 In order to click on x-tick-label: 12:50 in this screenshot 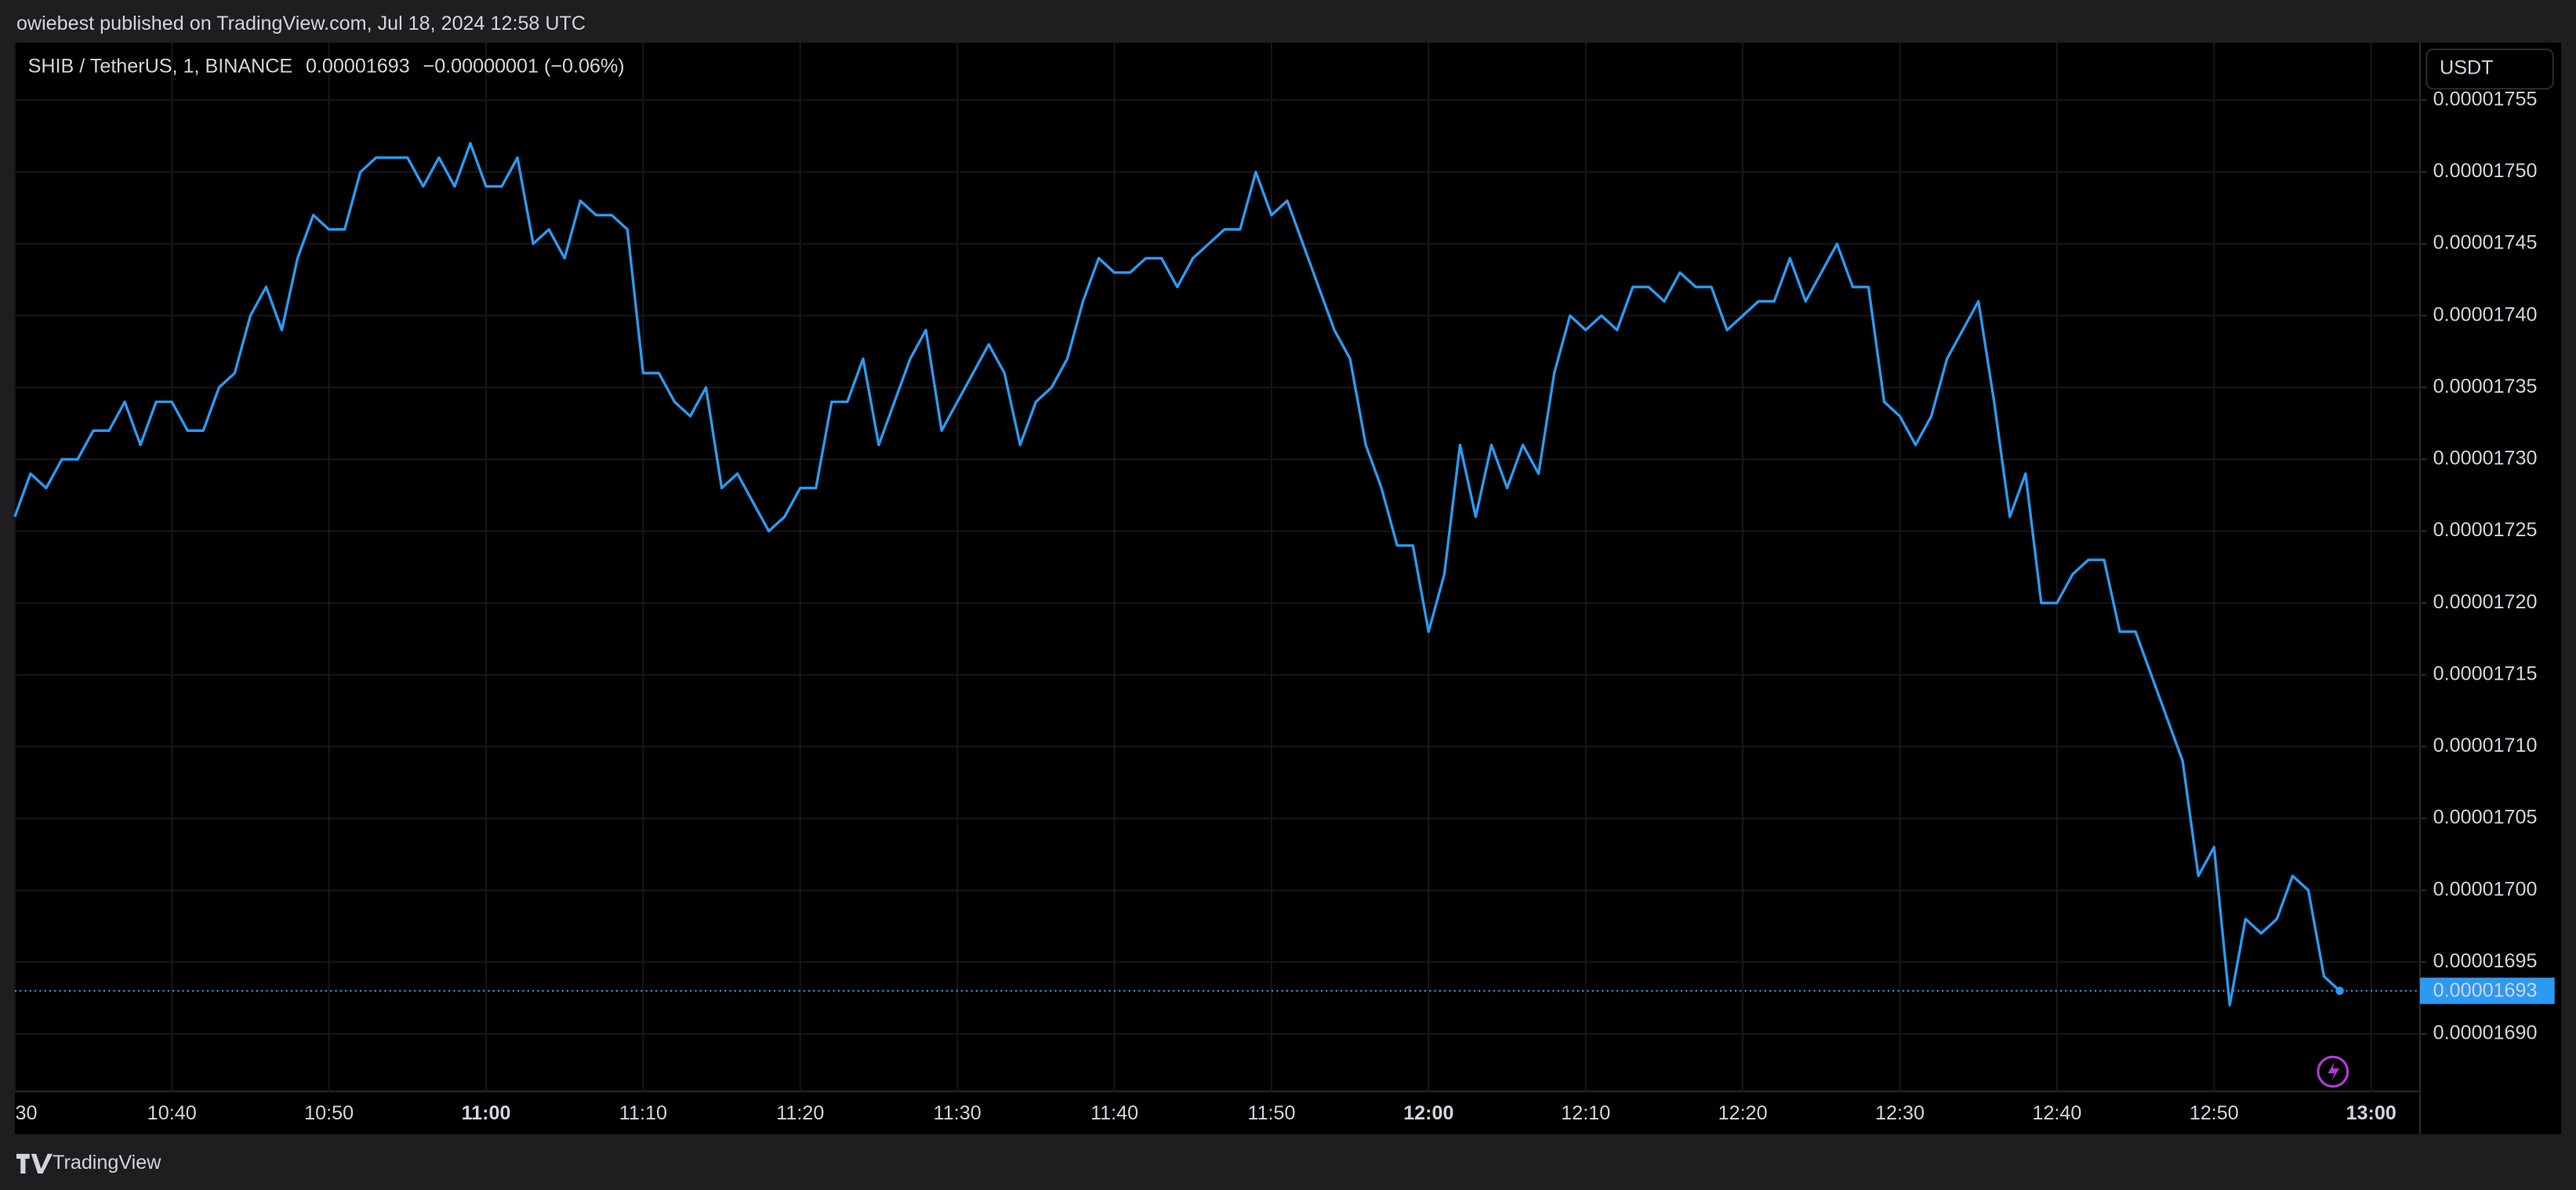, I will do `click(2214, 1113)`.